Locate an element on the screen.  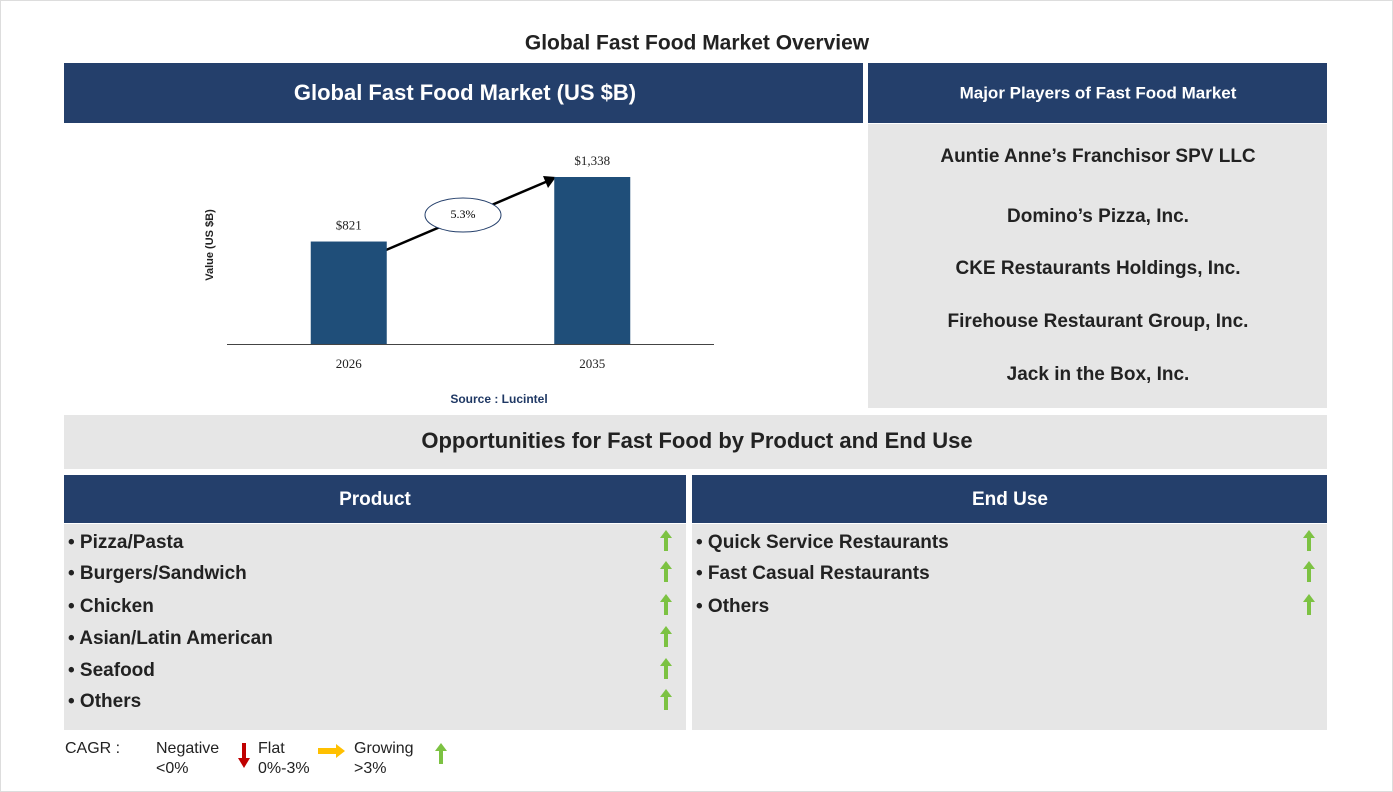
product-item: • Pizza/Pasta is located at coordinates (126, 542).